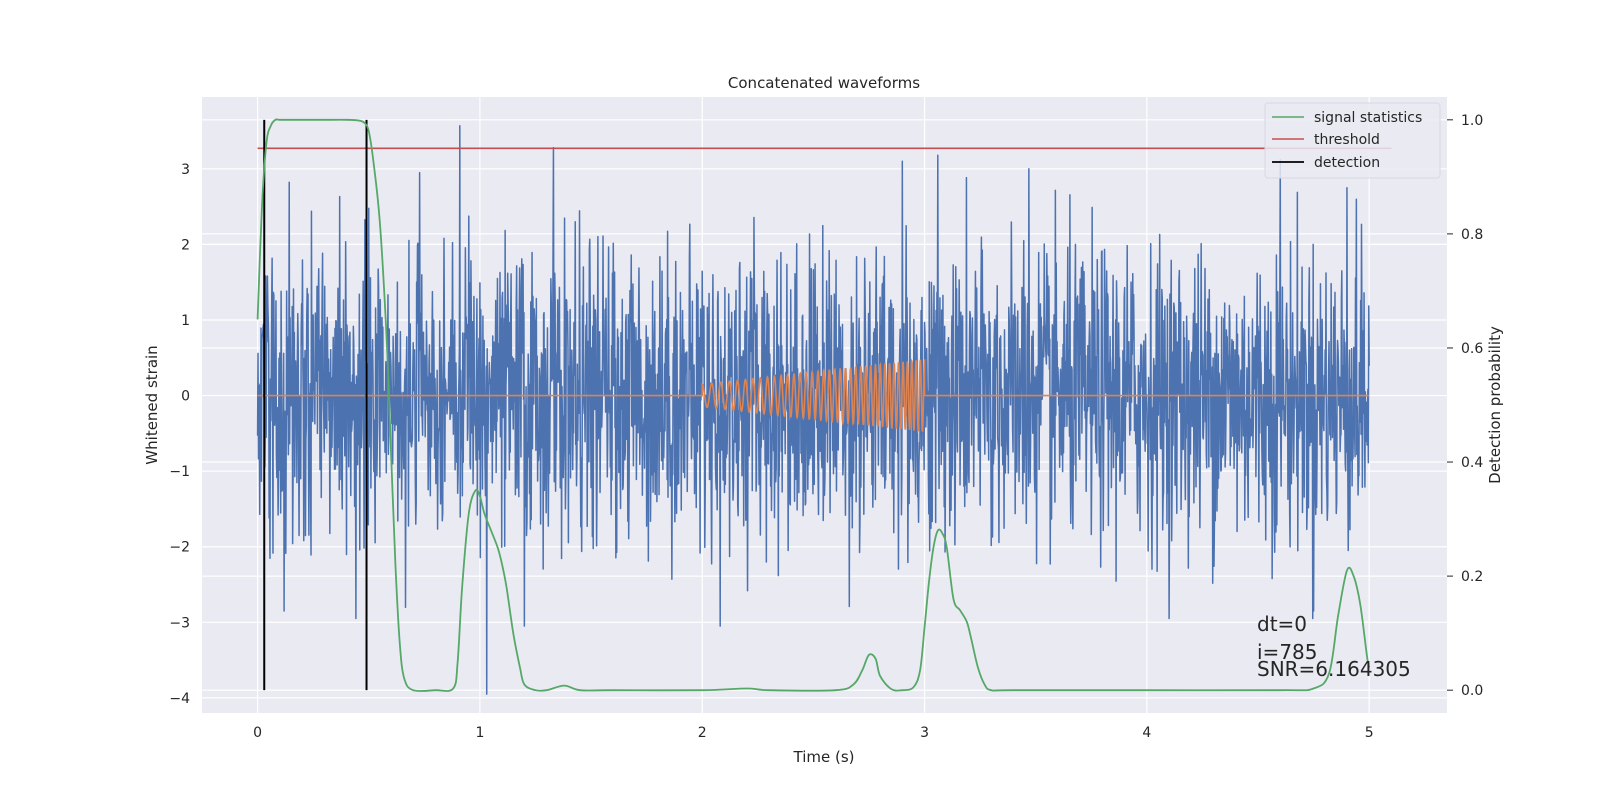 This screenshot has width=1600, height=800. What do you see at coordinates (185, 245) in the screenshot?
I see `y-tick-label: 2` at bounding box center [185, 245].